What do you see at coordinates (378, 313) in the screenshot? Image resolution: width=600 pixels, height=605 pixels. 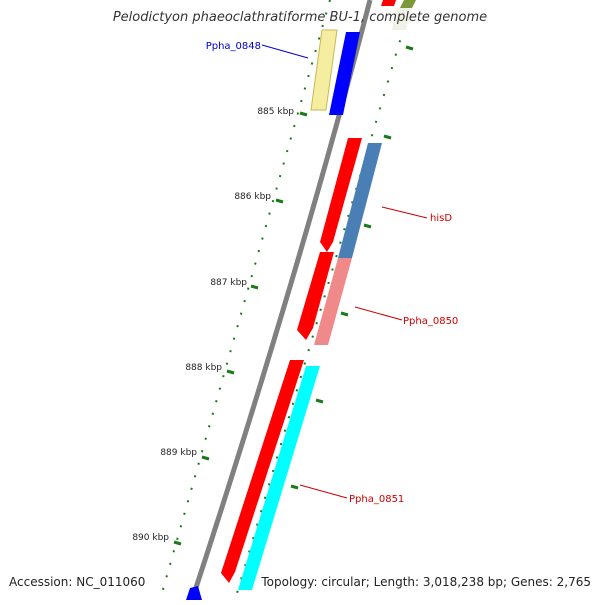 I see `label-line-ppha0850` at bounding box center [378, 313].